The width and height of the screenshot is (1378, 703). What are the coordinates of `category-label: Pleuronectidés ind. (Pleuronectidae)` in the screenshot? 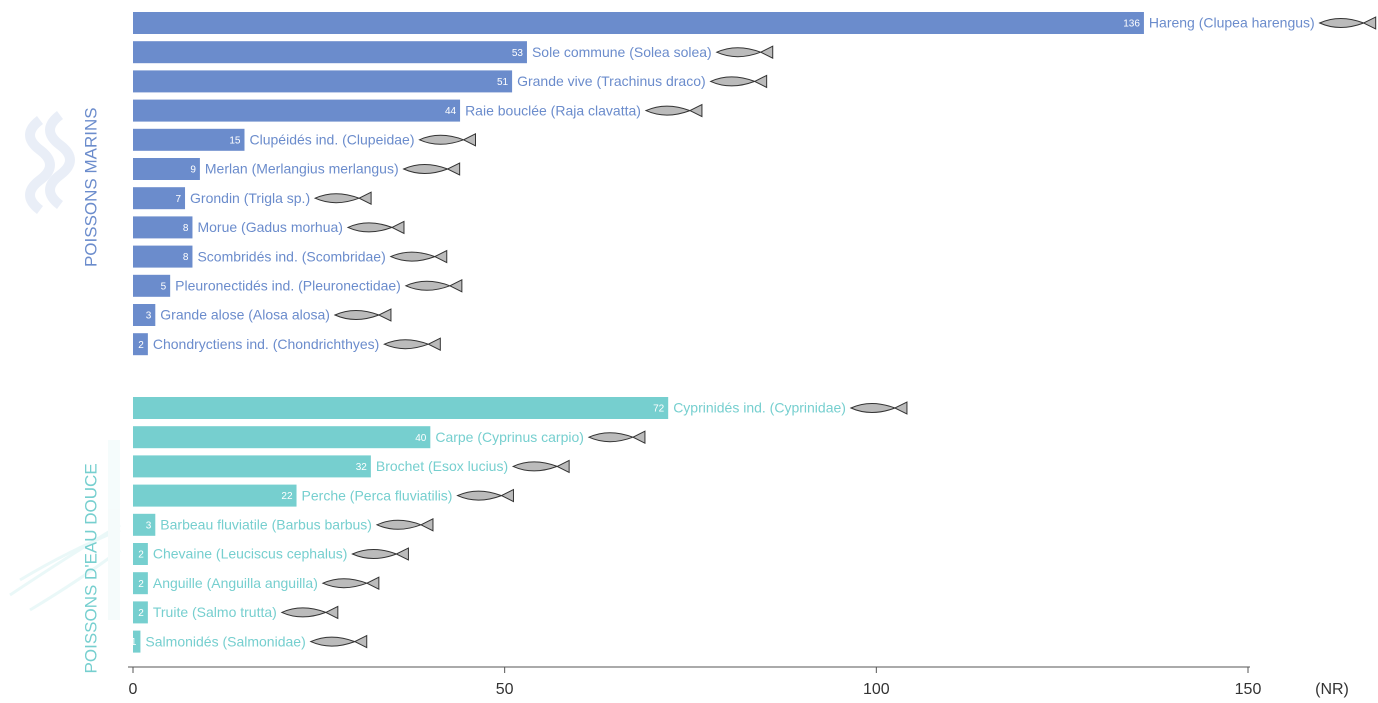 It's located at (288, 286).